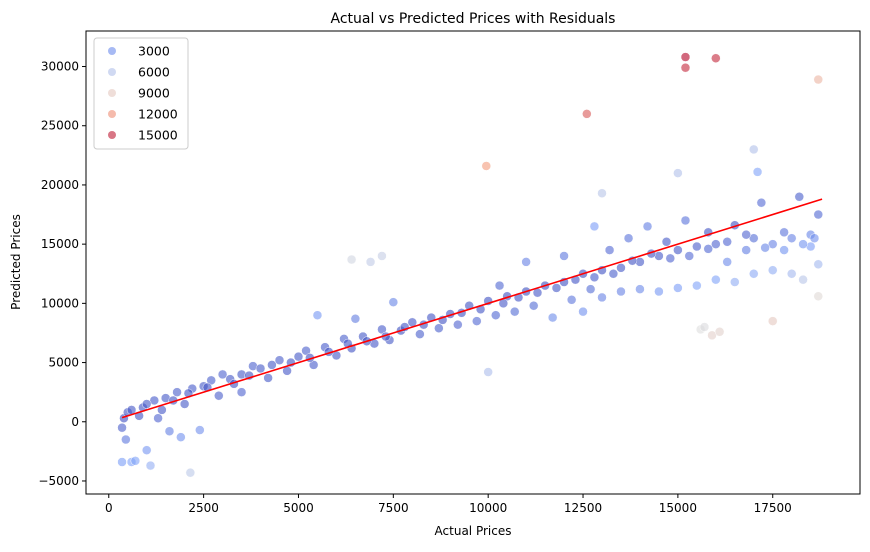 This screenshot has height=552, width=870. Describe the element at coordinates (60, 244) in the screenshot. I see `y-tick-label: 15000` at that location.